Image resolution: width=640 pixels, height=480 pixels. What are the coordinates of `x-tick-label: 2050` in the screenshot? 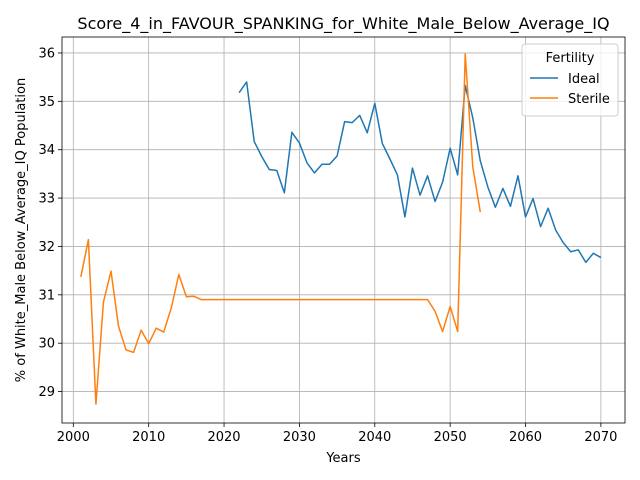 It's located at (450, 437).